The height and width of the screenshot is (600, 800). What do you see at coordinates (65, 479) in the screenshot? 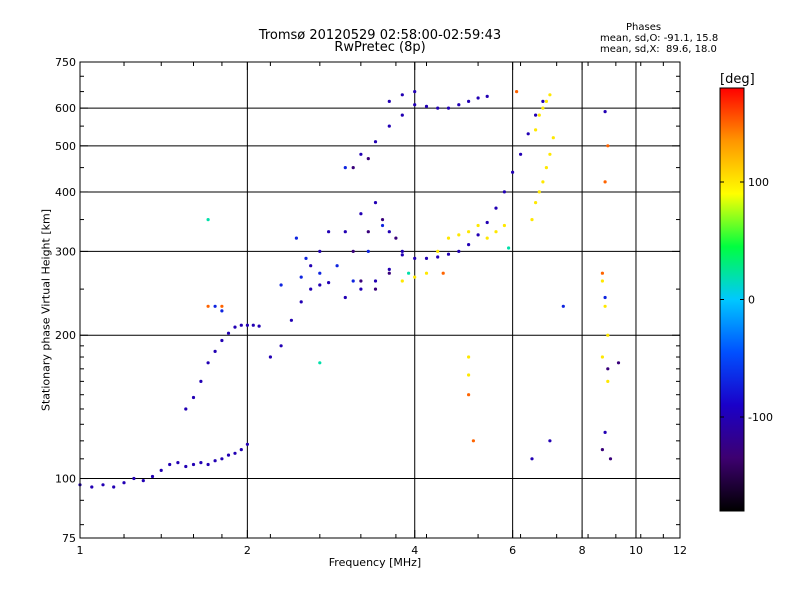
I see `y-tick-label: 100` at bounding box center [65, 479].